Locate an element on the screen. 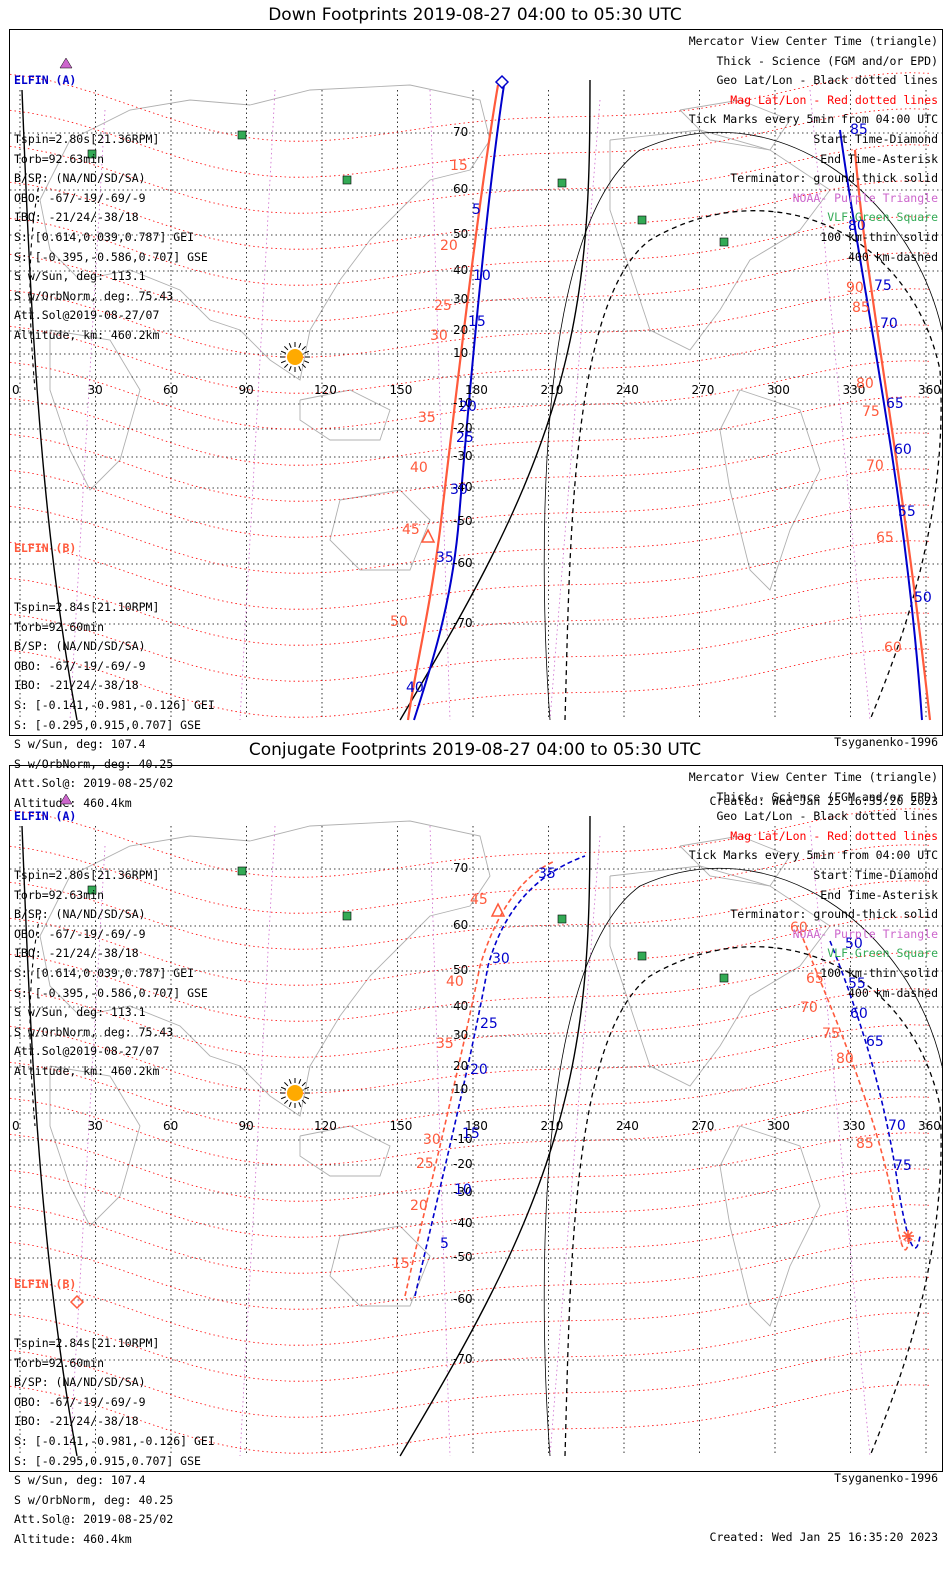 The image size is (950, 1589). legend-entry: NOAA- Purple Triangle is located at coordinates (865, 197).